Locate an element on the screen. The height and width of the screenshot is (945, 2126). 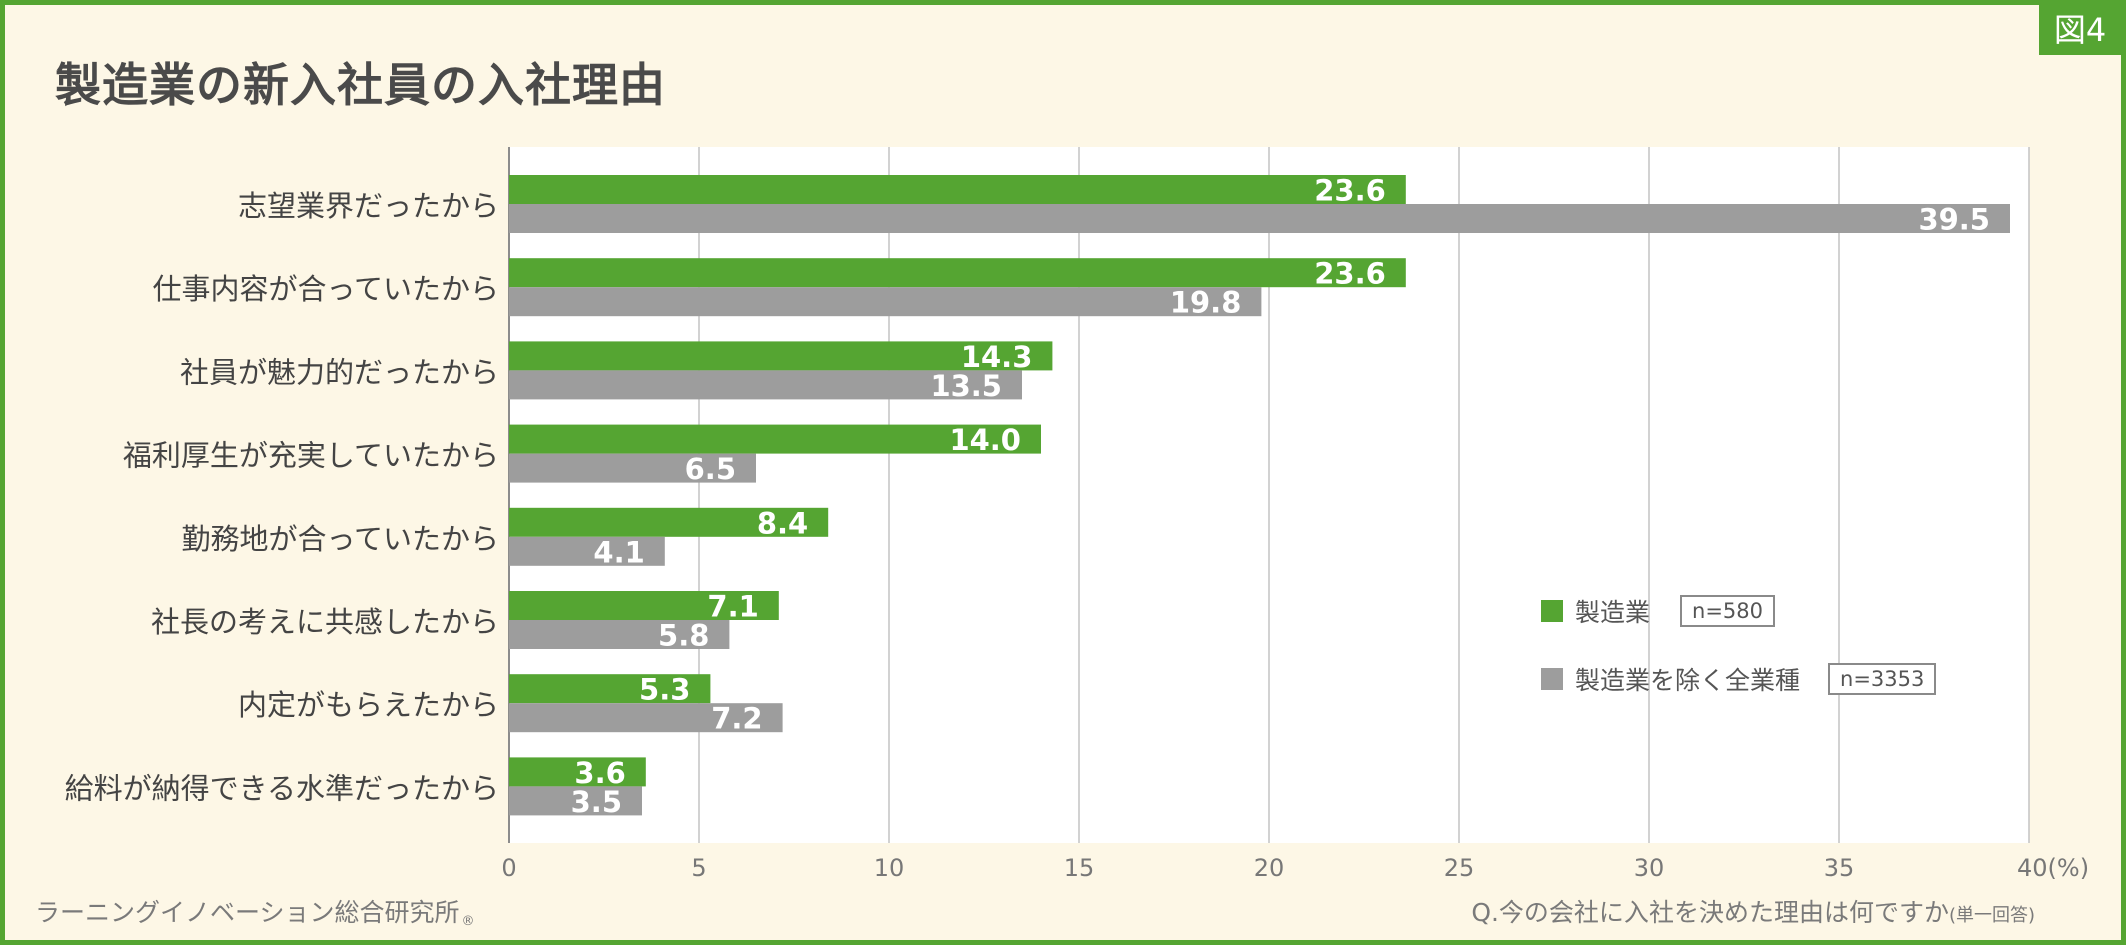
legend-swatch-other-industries is located at coordinates (1552, 679).